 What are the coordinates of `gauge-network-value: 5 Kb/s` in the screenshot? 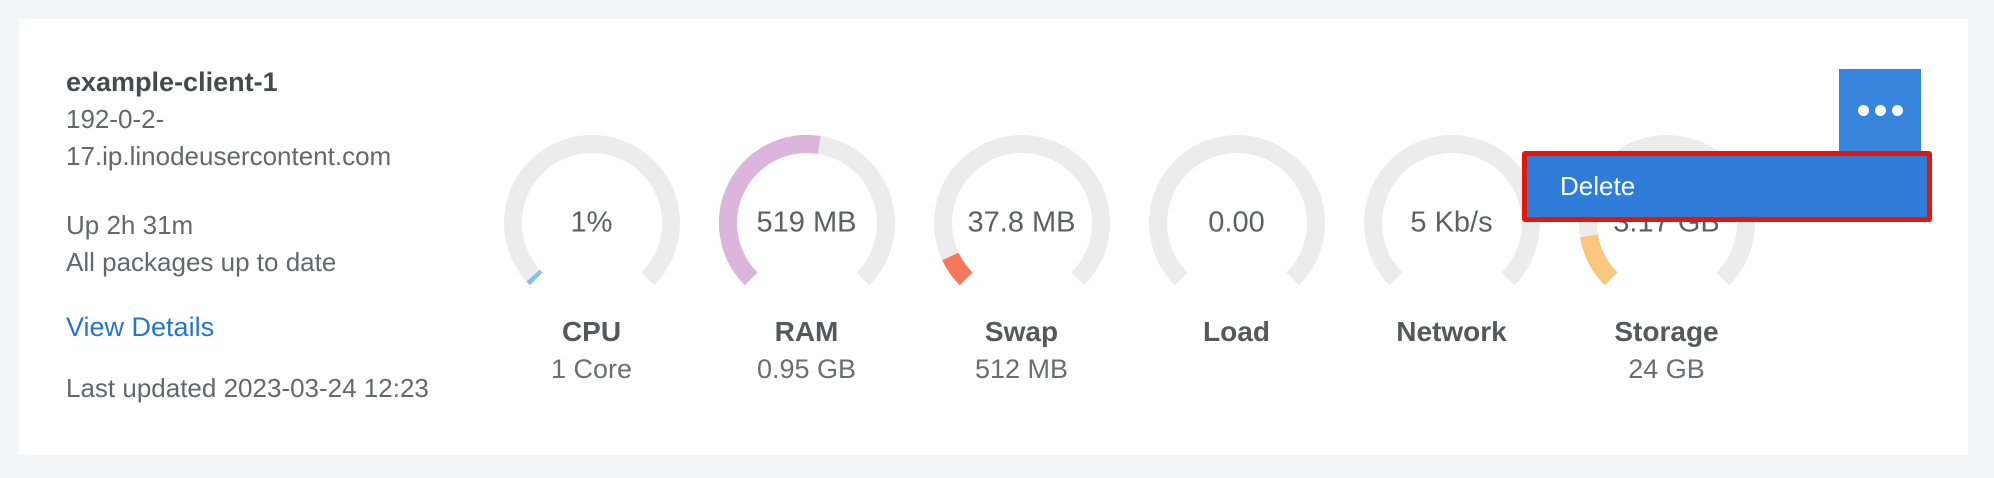 It's located at (1451, 222).